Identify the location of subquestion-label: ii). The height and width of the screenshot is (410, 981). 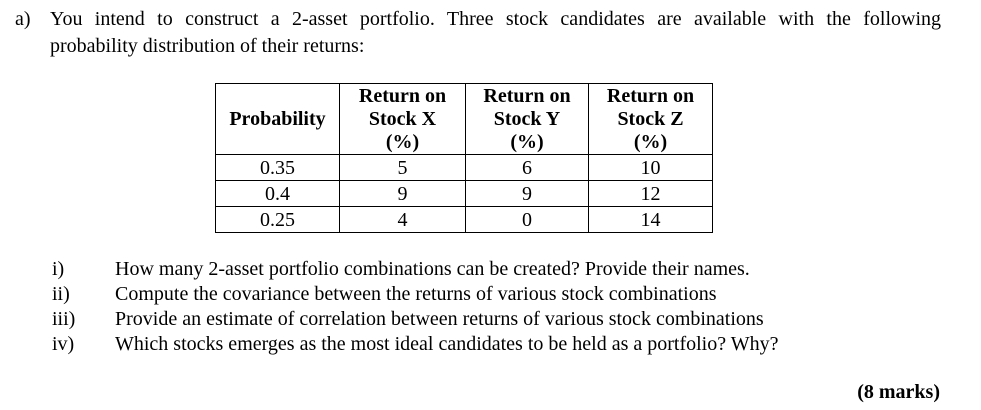
(61, 294).